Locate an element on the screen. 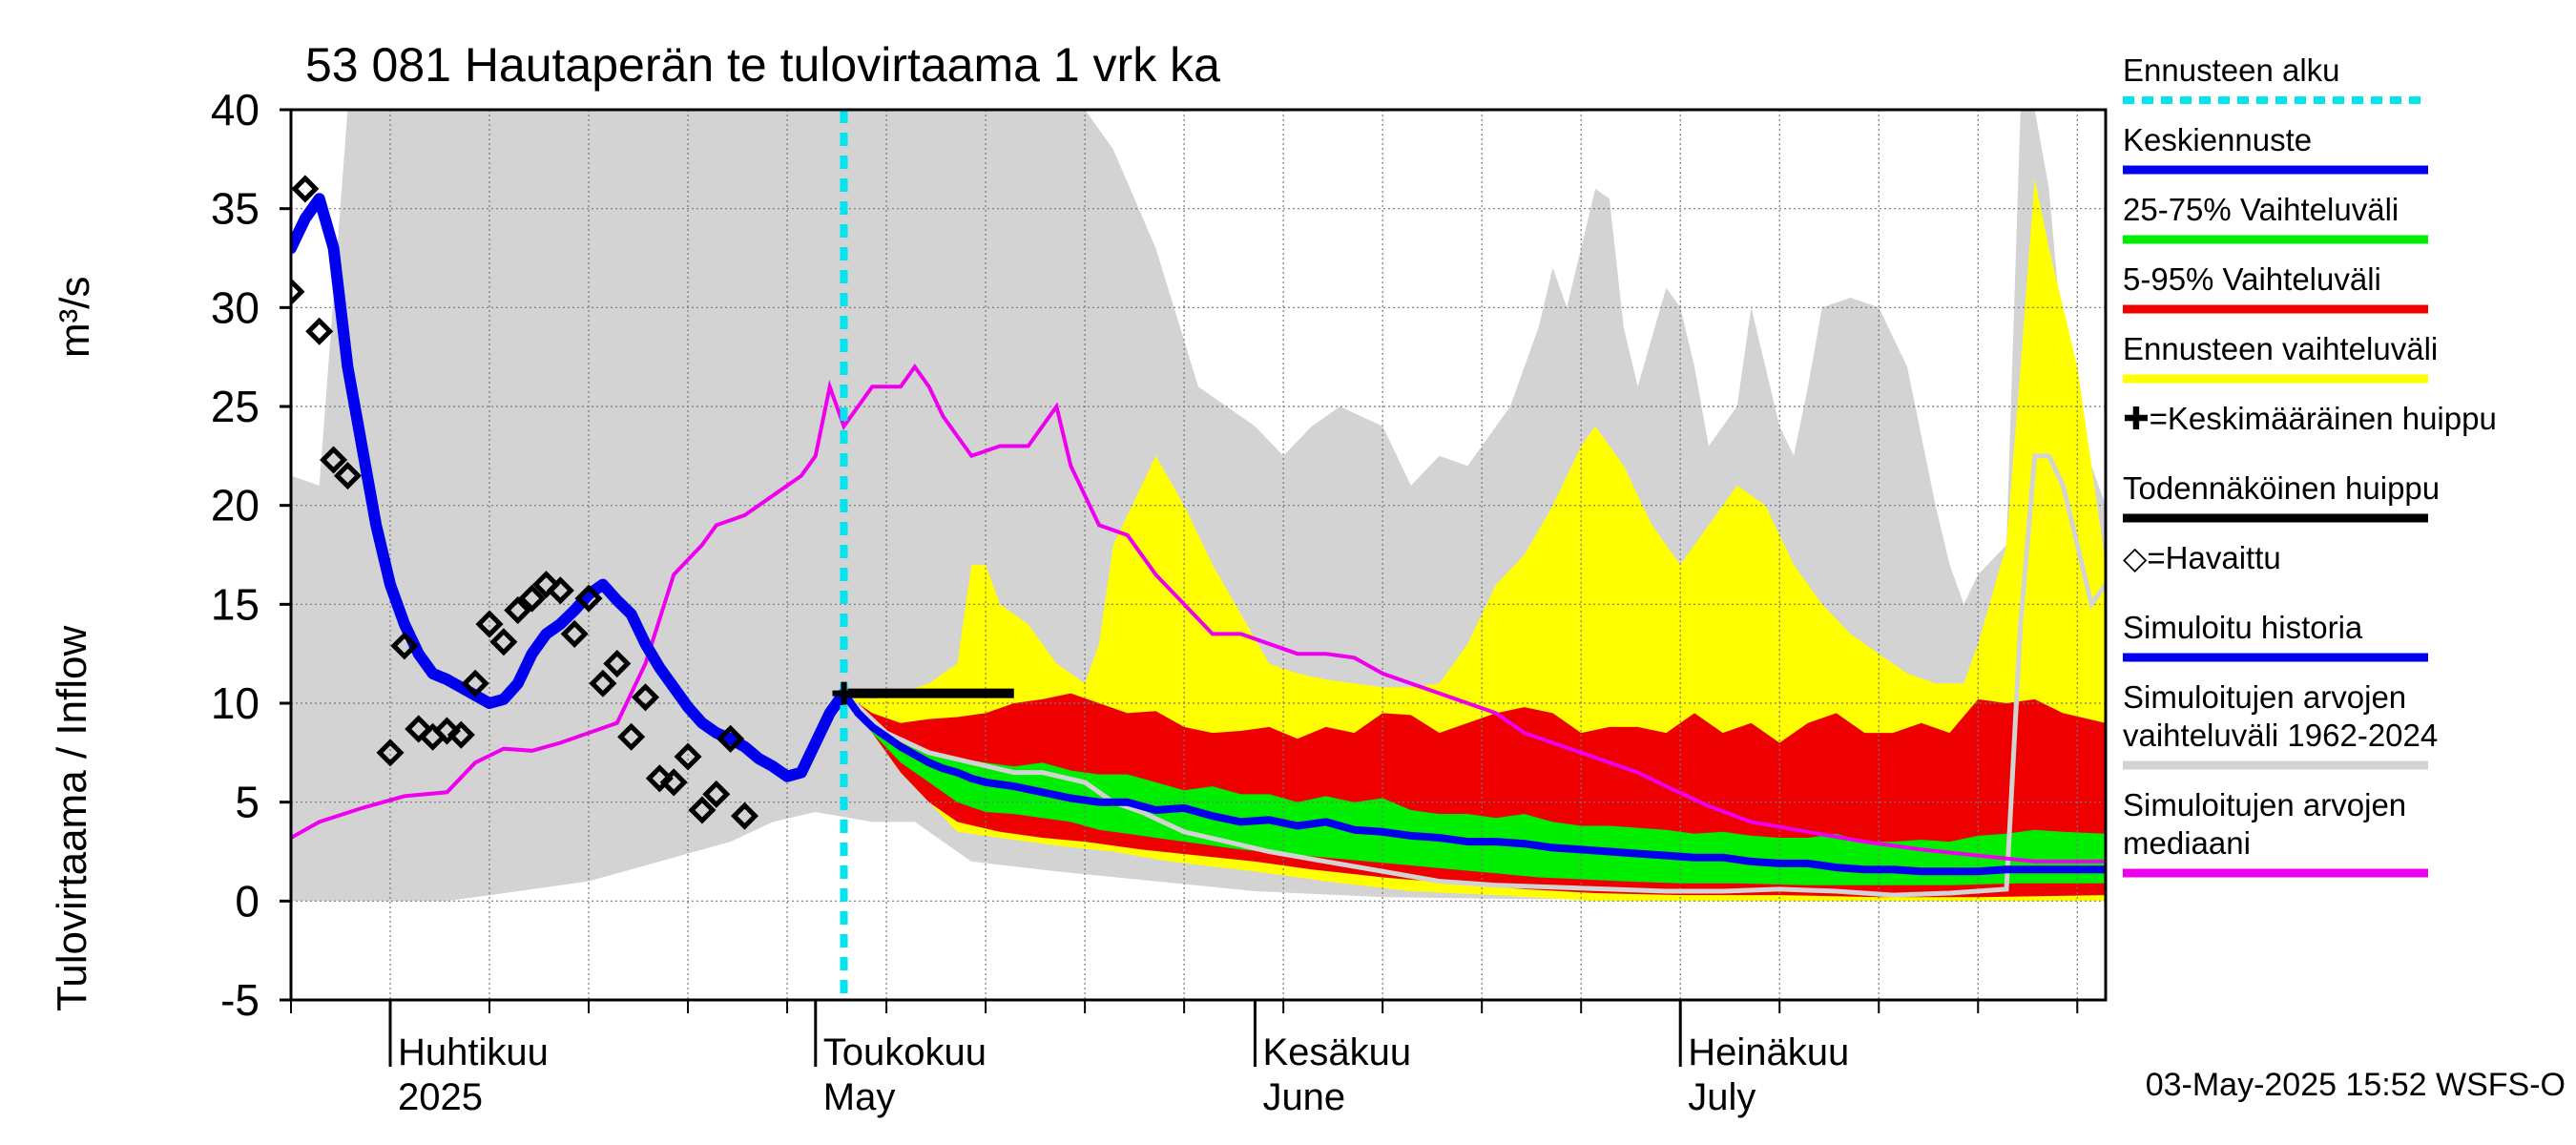 The width and height of the screenshot is (2576, 1145). legend-item-label: 25-75% Vaihteluväli is located at coordinates (2261, 210).